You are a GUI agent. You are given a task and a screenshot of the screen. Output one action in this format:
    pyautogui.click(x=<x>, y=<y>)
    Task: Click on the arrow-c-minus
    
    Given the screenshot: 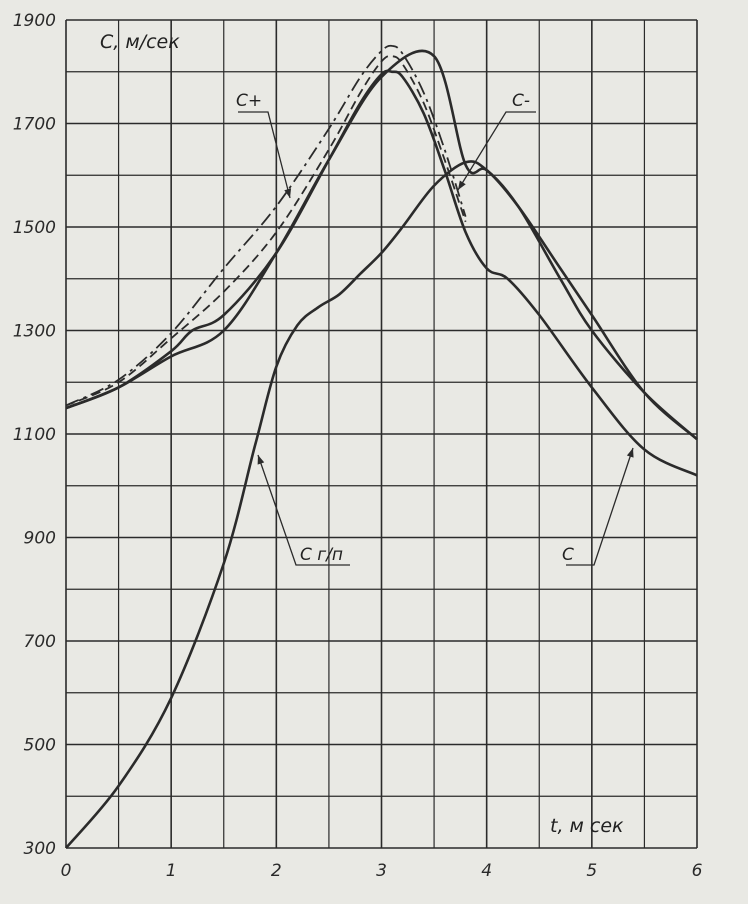 What is the action you would take?
    pyautogui.click(x=462, y=185)
    